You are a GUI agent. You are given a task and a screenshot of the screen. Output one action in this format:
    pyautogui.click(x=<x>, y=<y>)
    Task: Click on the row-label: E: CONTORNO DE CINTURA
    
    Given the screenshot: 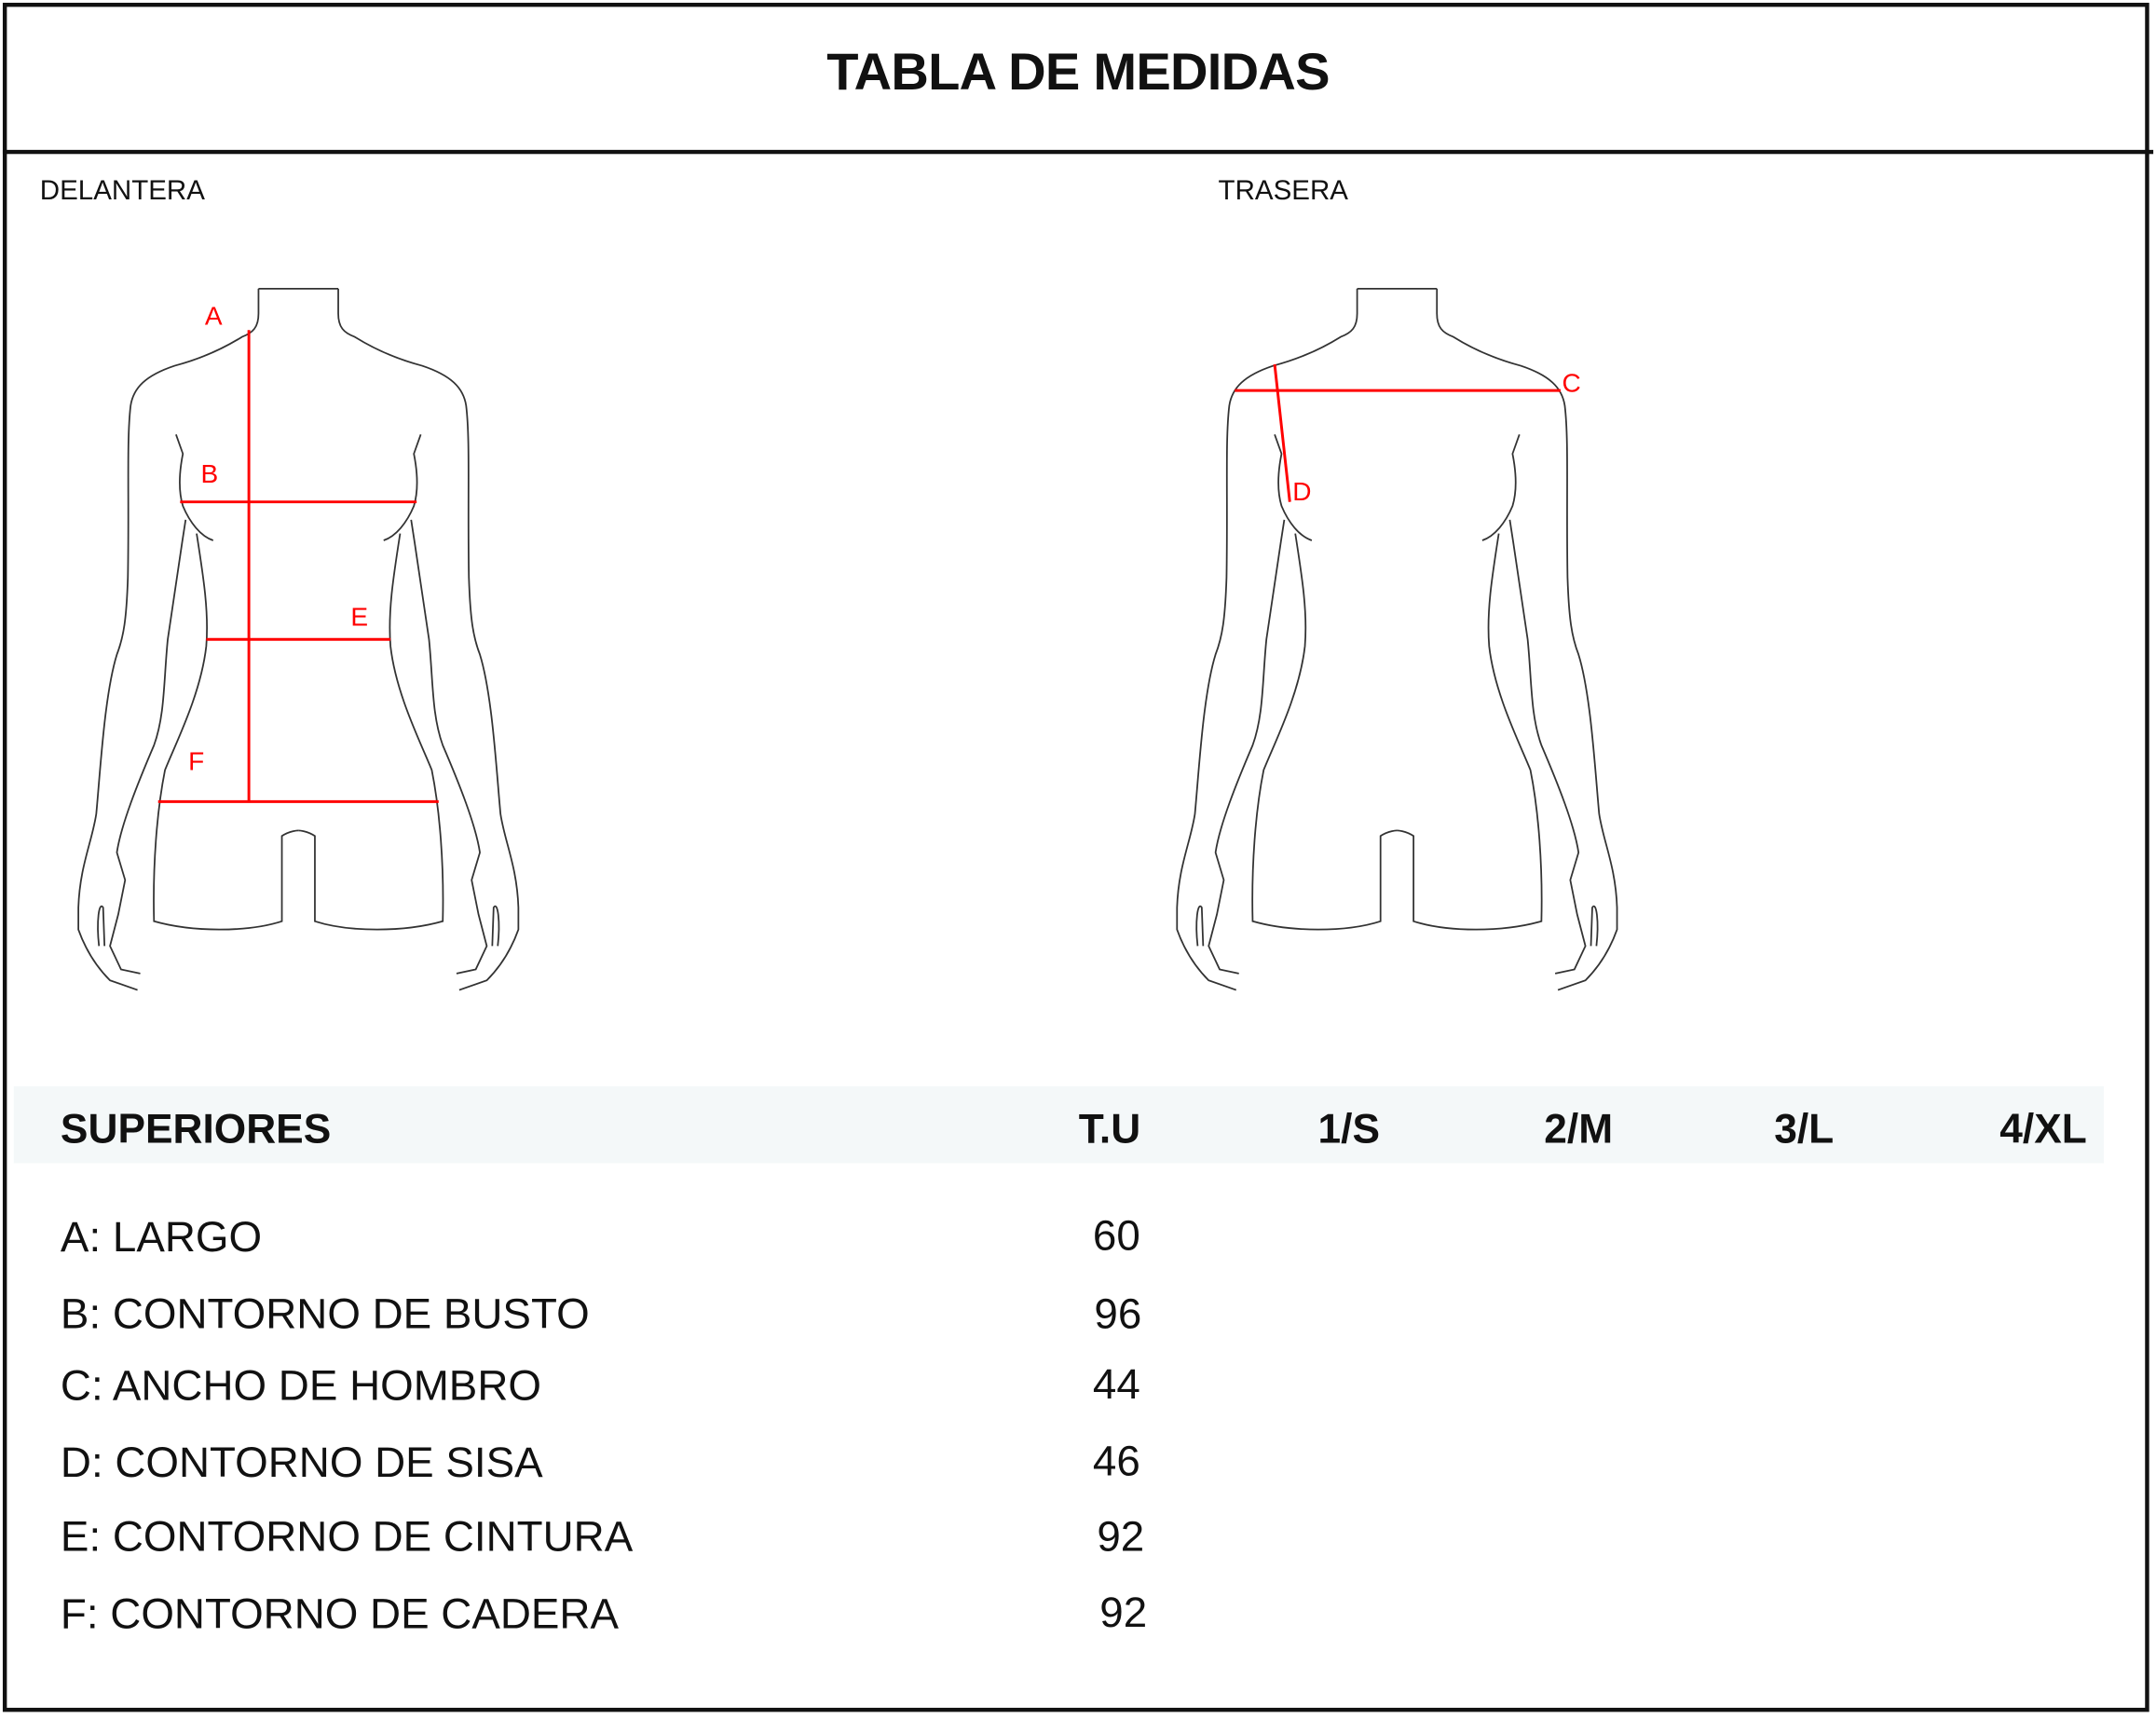 What is the action you would take?
    pyautogui.click(x=347, y=1537)
    